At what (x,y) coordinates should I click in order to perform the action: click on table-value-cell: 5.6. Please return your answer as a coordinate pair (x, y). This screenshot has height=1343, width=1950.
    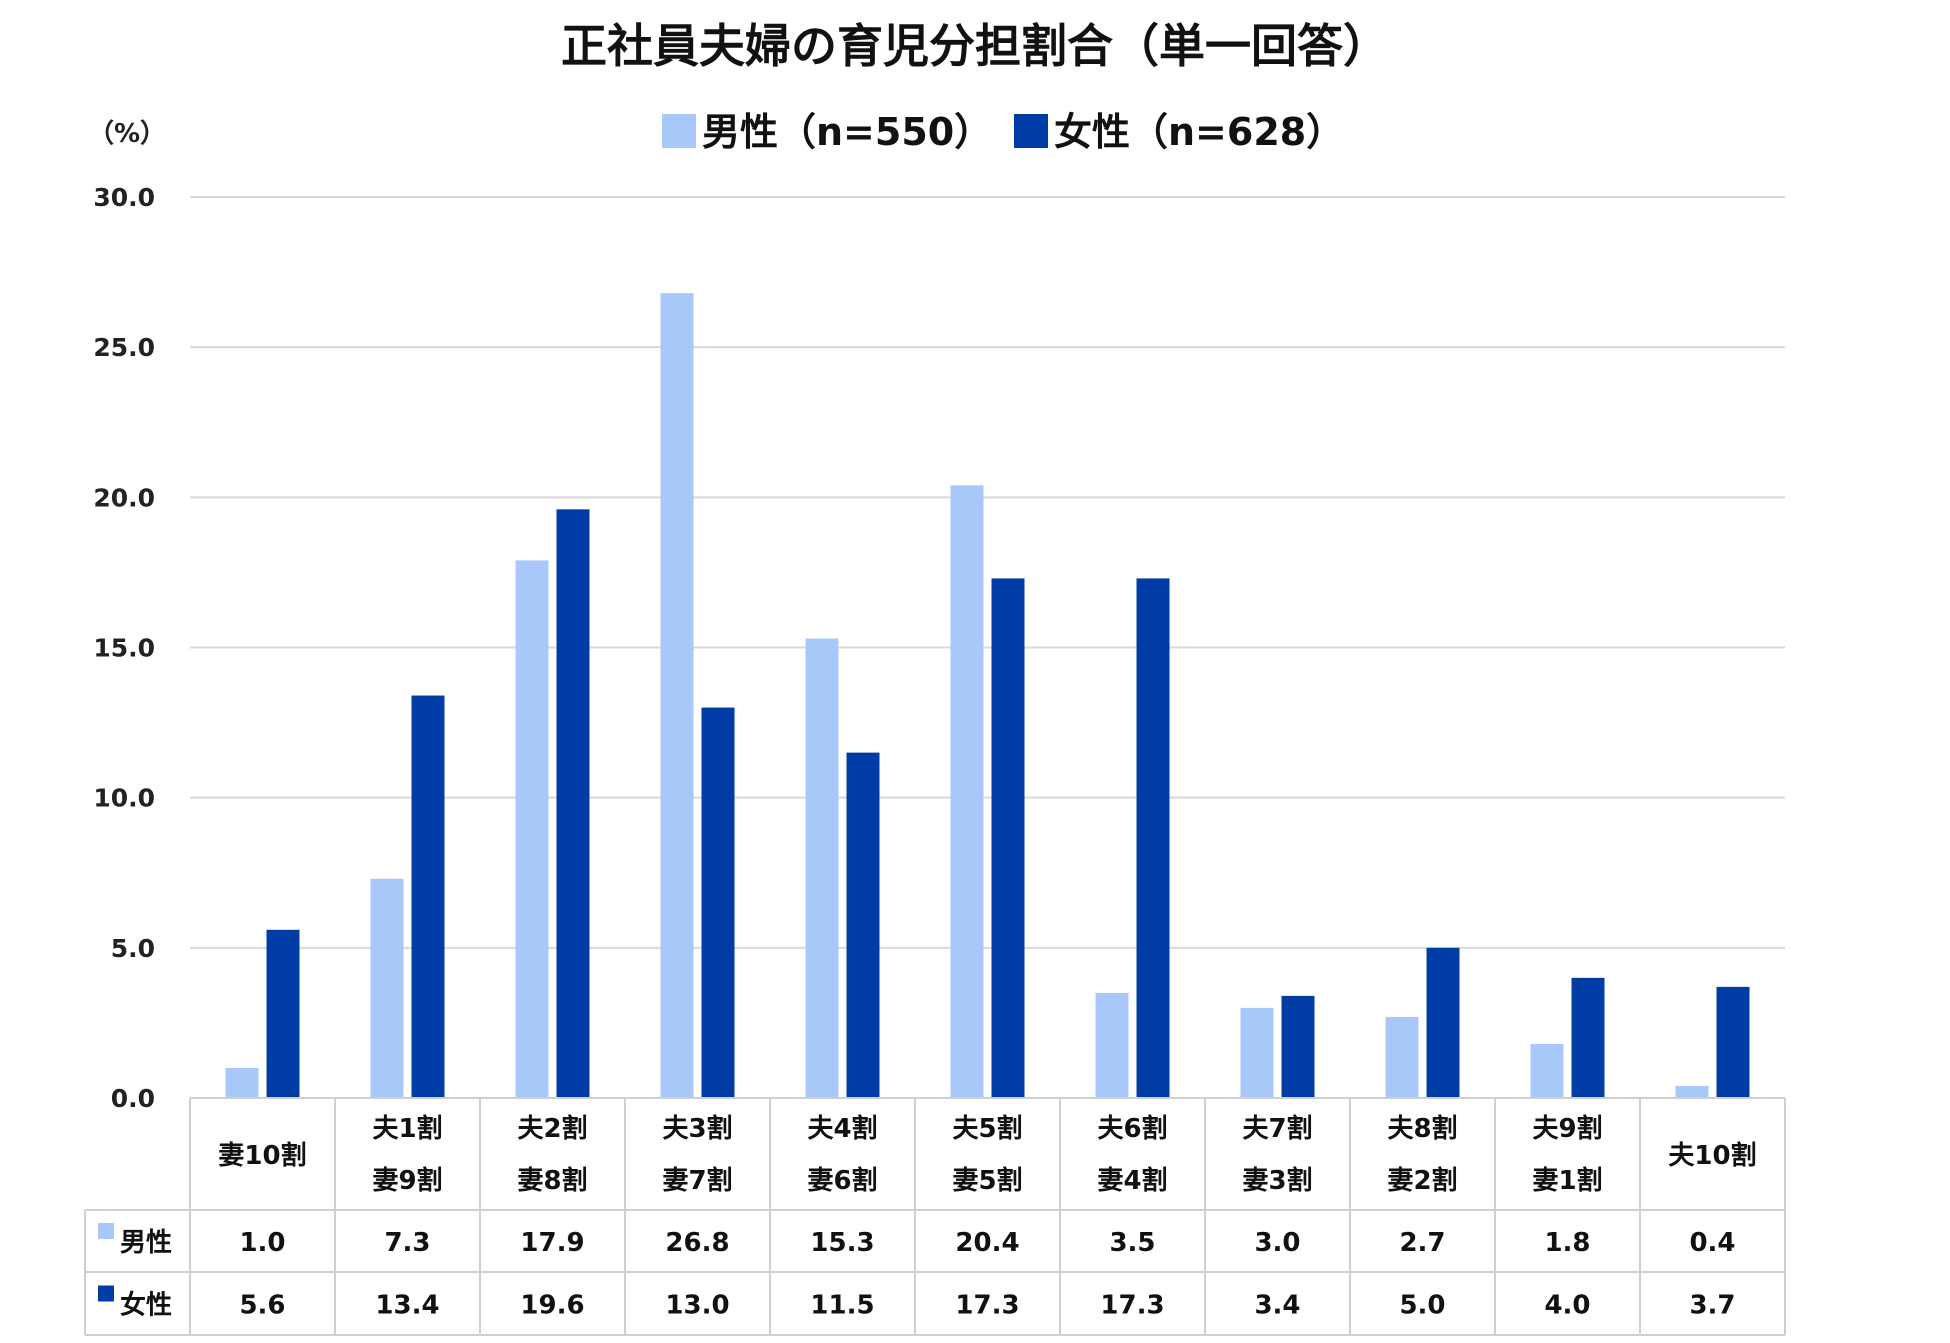
    Looking at the image, I should click on (262, 1306).